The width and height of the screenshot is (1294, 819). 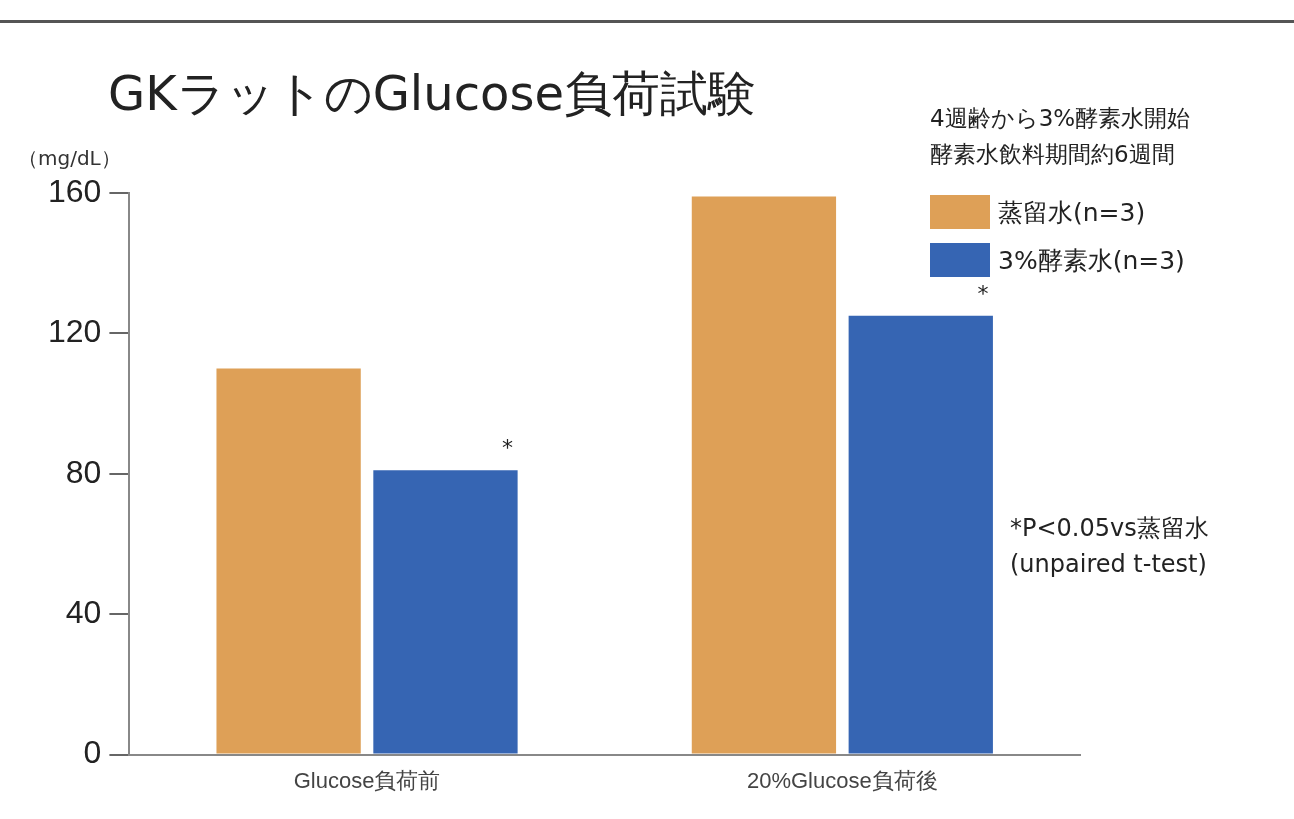 I want to click on chart-title: GKラットのGlucose負荷試験, so click(x=432, y=93).